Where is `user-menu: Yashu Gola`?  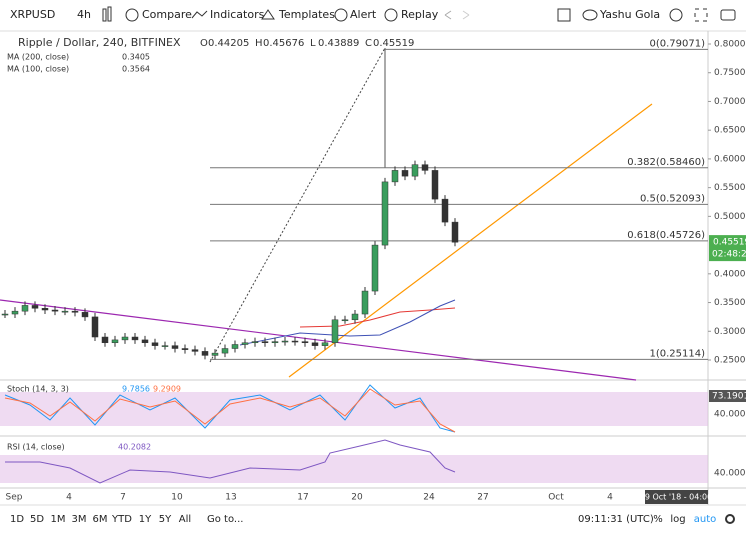
user-menu: Yashu Gola is located at coordinates (629, 14).